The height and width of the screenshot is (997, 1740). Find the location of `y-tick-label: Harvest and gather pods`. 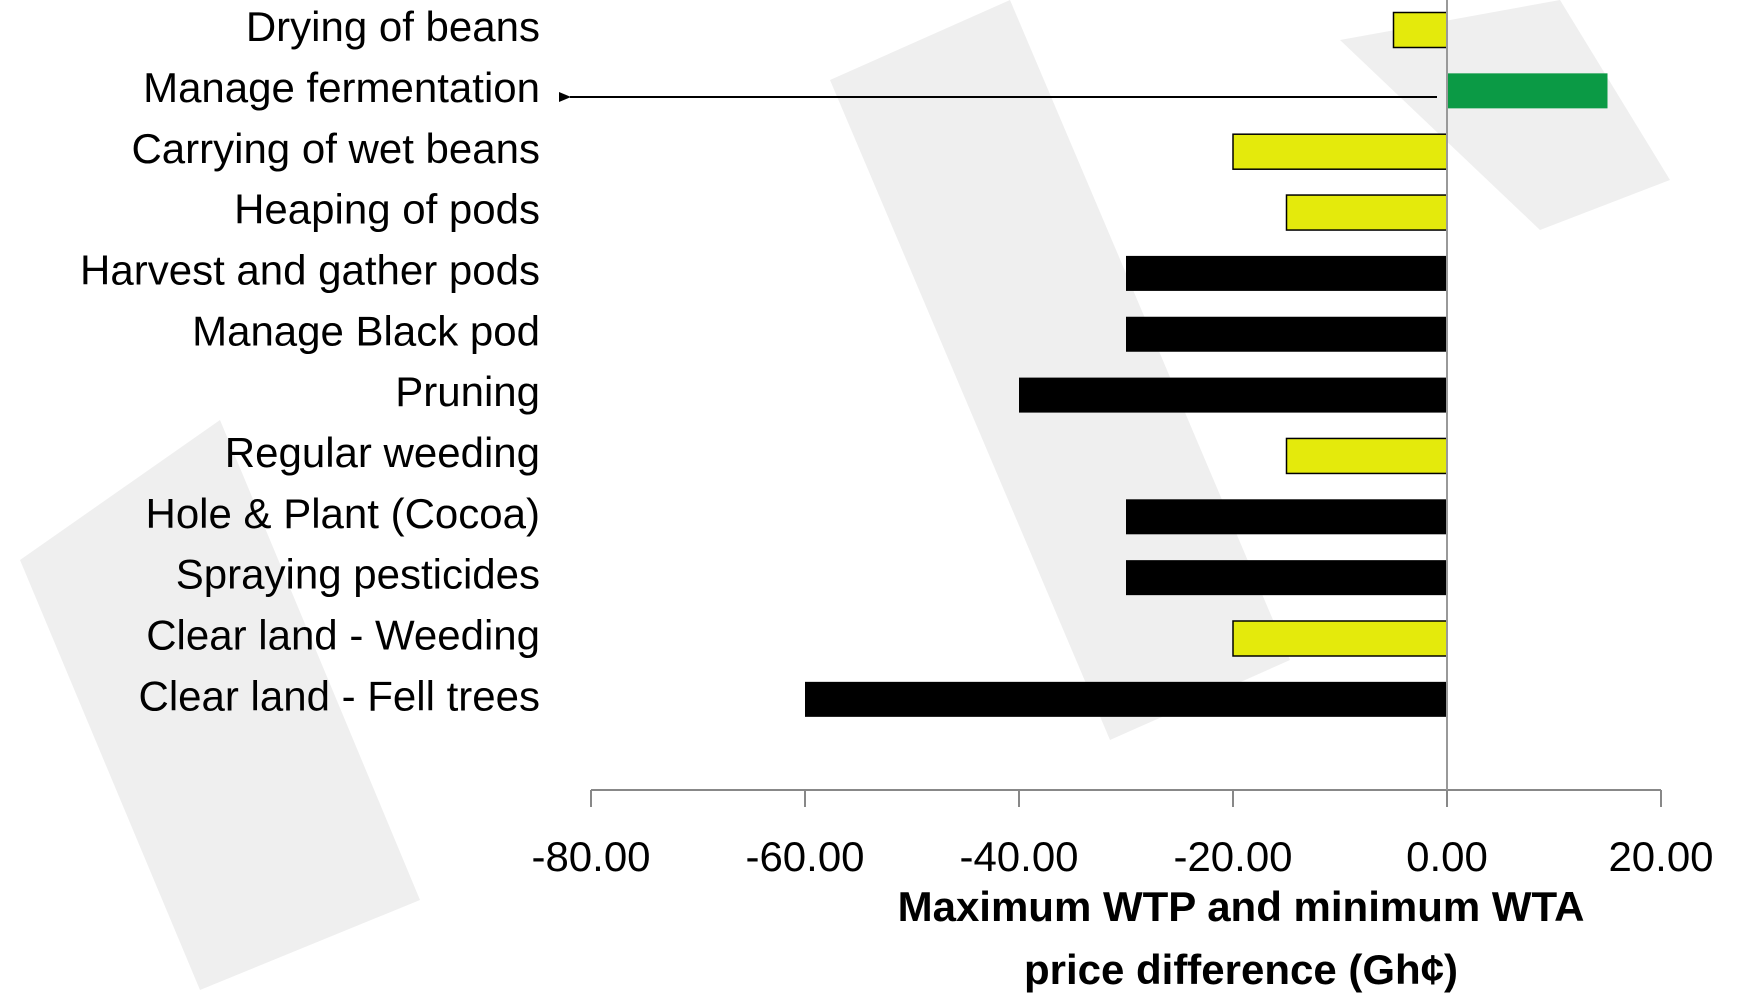

y-tick-label: Harvest and gather pods is located at coordinates (310, 269).